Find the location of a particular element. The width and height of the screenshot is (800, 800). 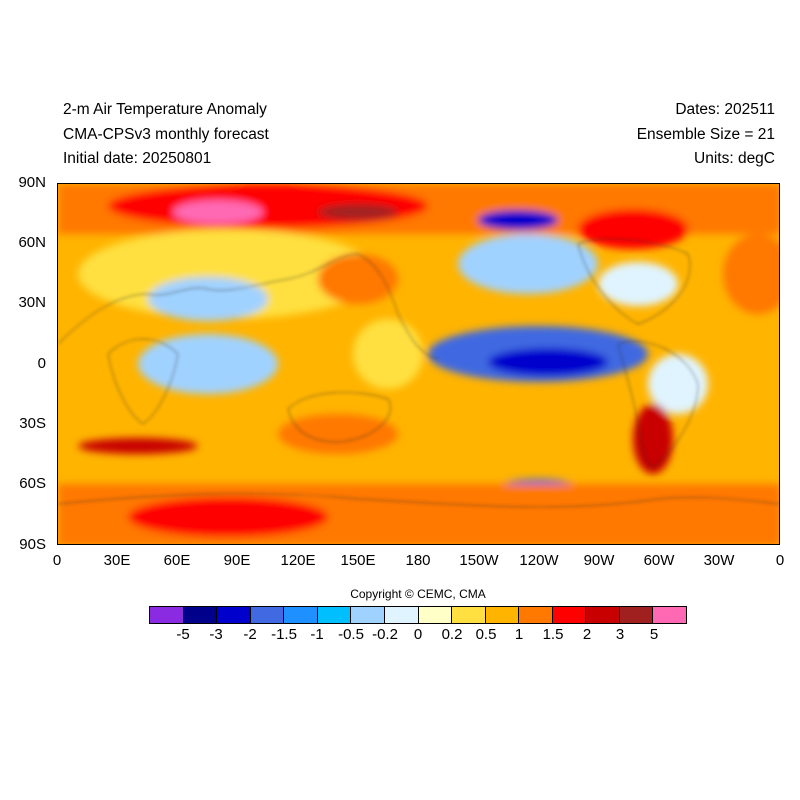

africa-outline is located at coordinates (143, 381).